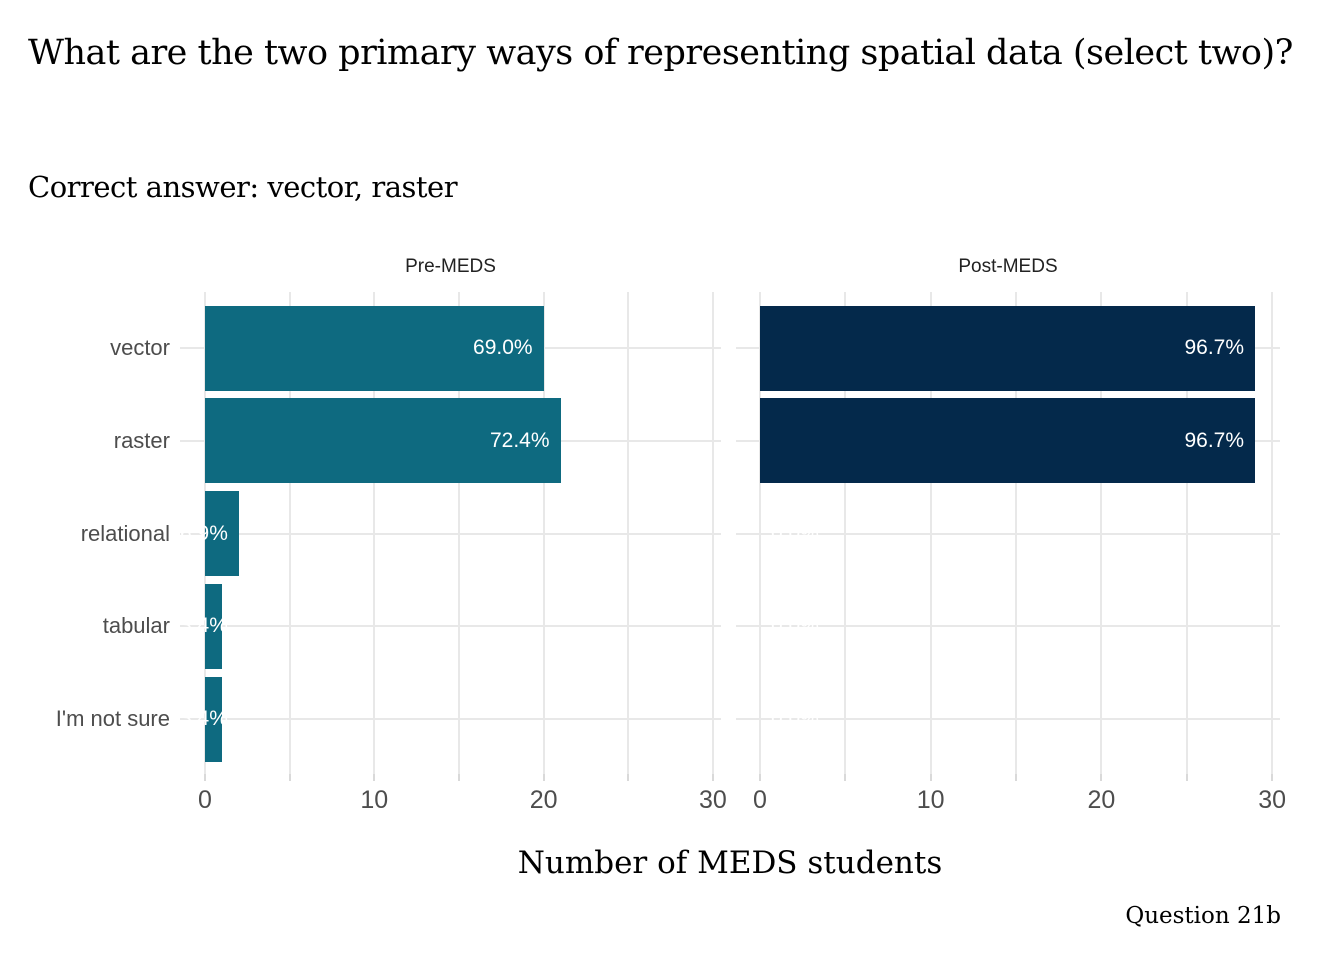 This screenshot has height=960, width=1344. What do you see at coordinates (503, 347) in the screenshot?
I see `bar-value-label: 69.0%` at bounding box center [503, 347].